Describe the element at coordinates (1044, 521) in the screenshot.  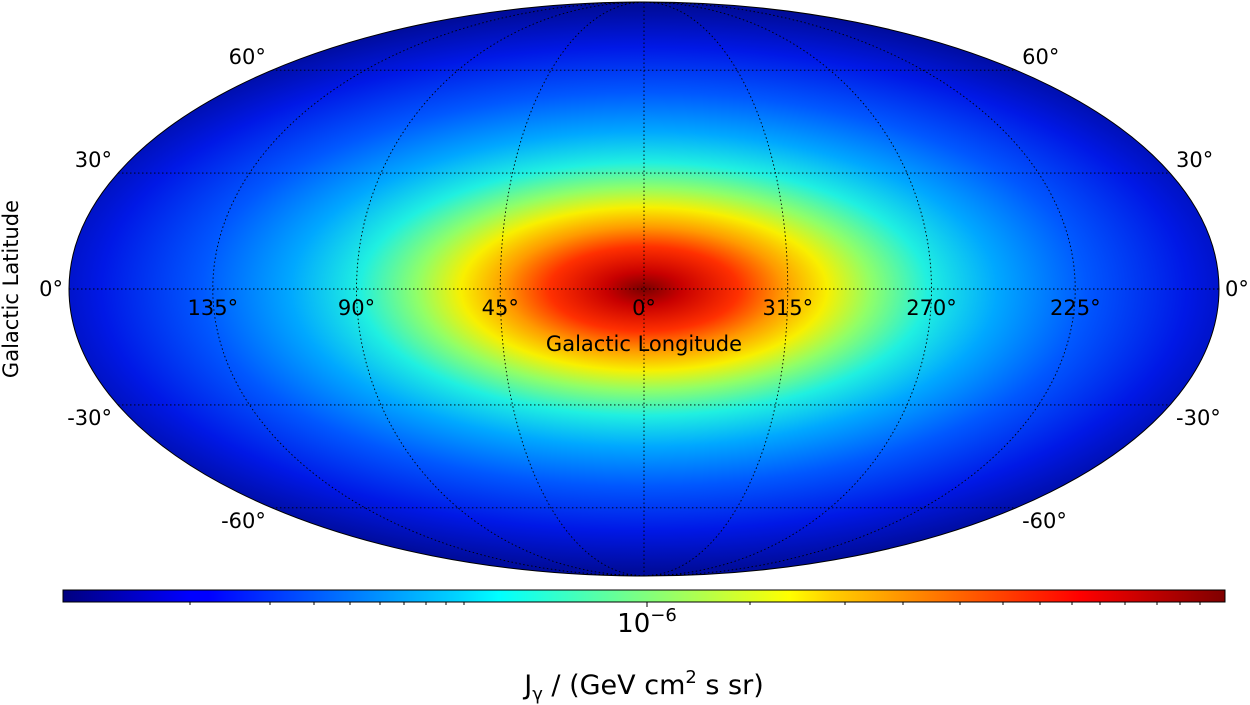
I see `latitude-tick-label-right: -60°` at that location.